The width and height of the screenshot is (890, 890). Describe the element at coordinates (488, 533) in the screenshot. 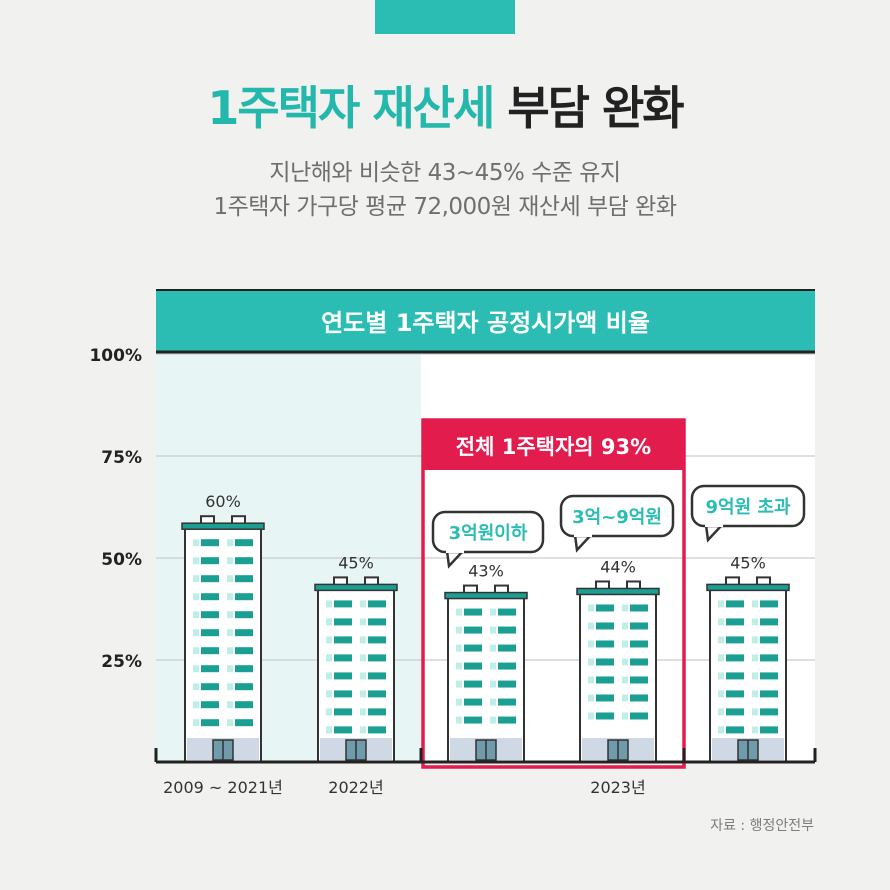

I see `bubble-label: 3억원이하` at that location.